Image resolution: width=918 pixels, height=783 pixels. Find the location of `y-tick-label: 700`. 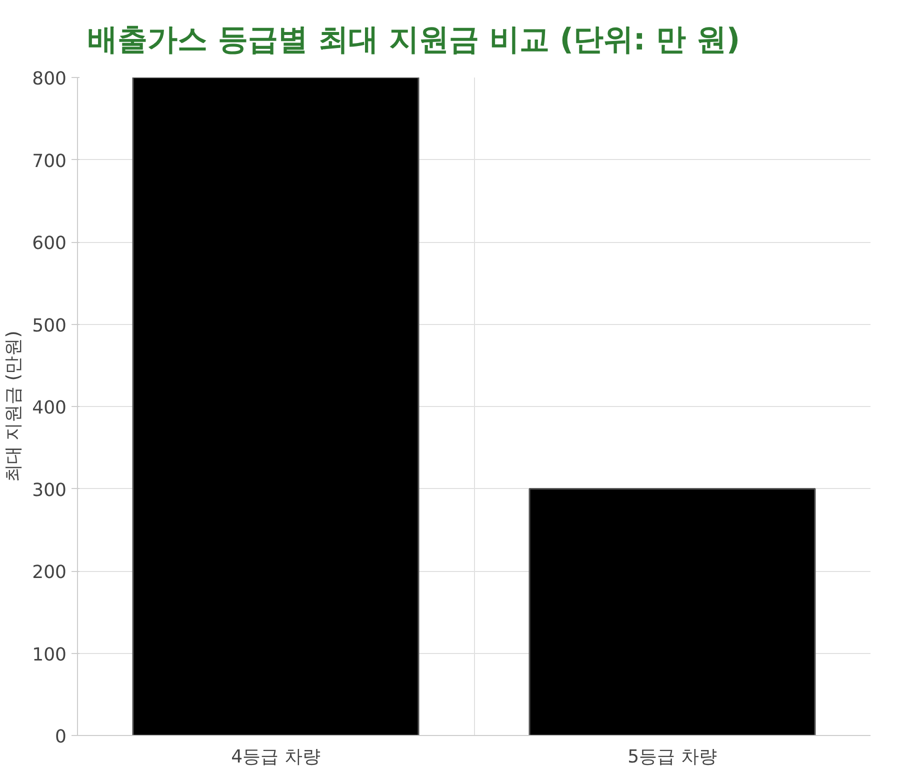

y-tick-label: 700 is located at coordinates (49, 161).